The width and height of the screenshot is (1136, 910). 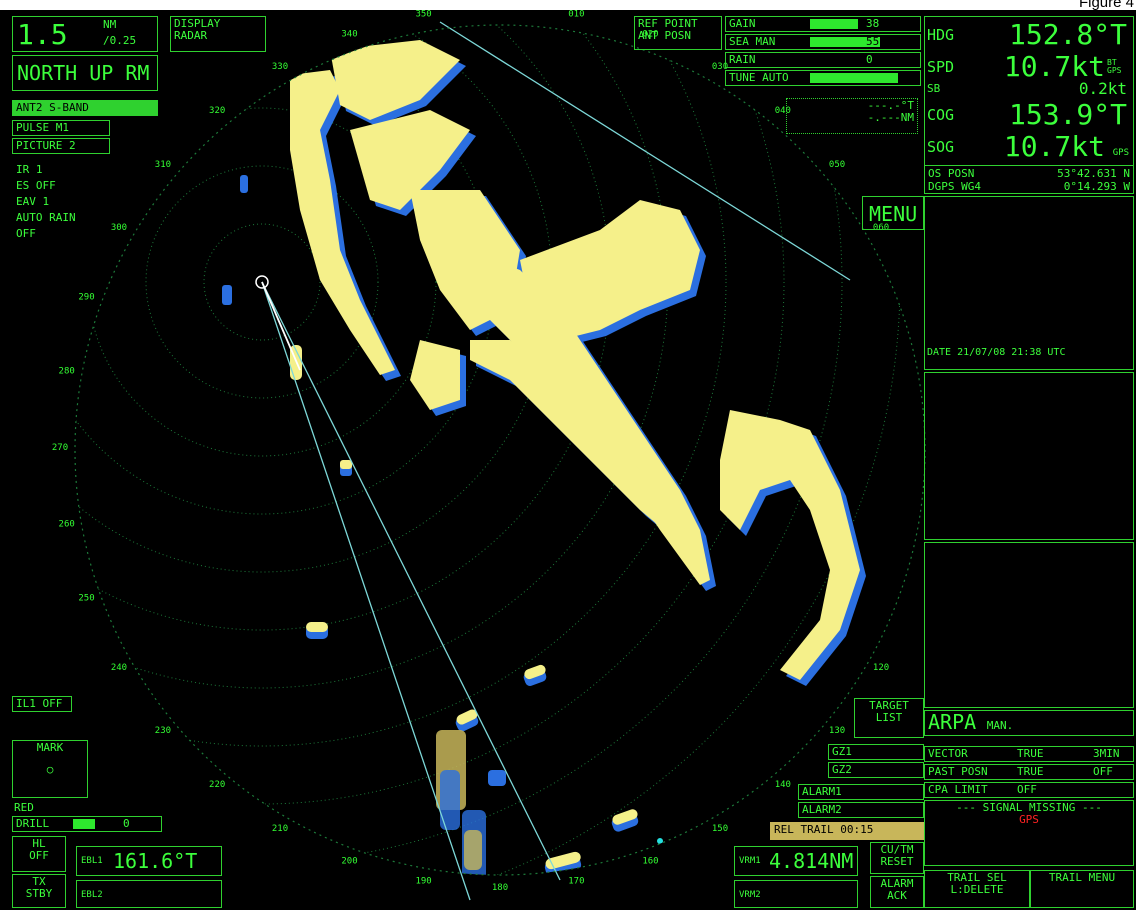 What do you see at coordinates (876, 770) in the screenshot?
I see `gz2-box: GZ2` at bounding box center [876, 770].